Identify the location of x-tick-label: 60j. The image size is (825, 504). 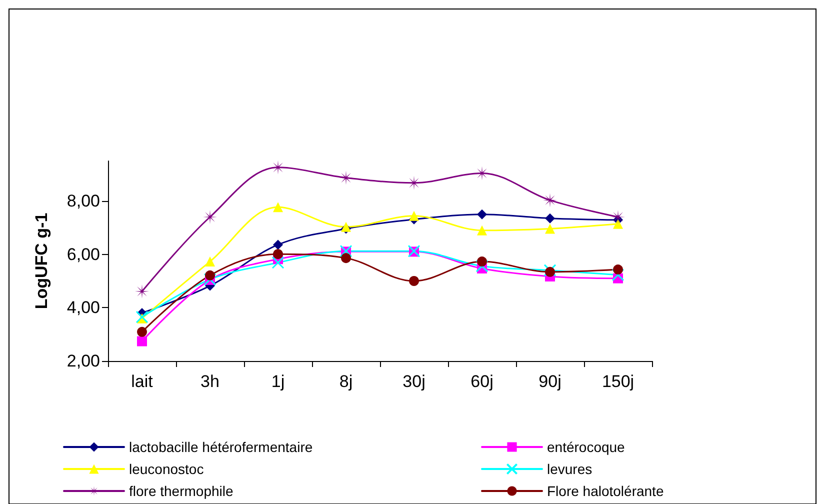
(482, 381).